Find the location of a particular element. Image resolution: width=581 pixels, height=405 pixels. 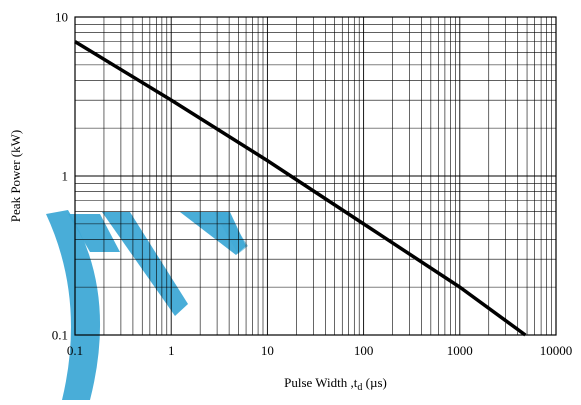

y-tick-label: 1 is located at coordinates (65, 176).